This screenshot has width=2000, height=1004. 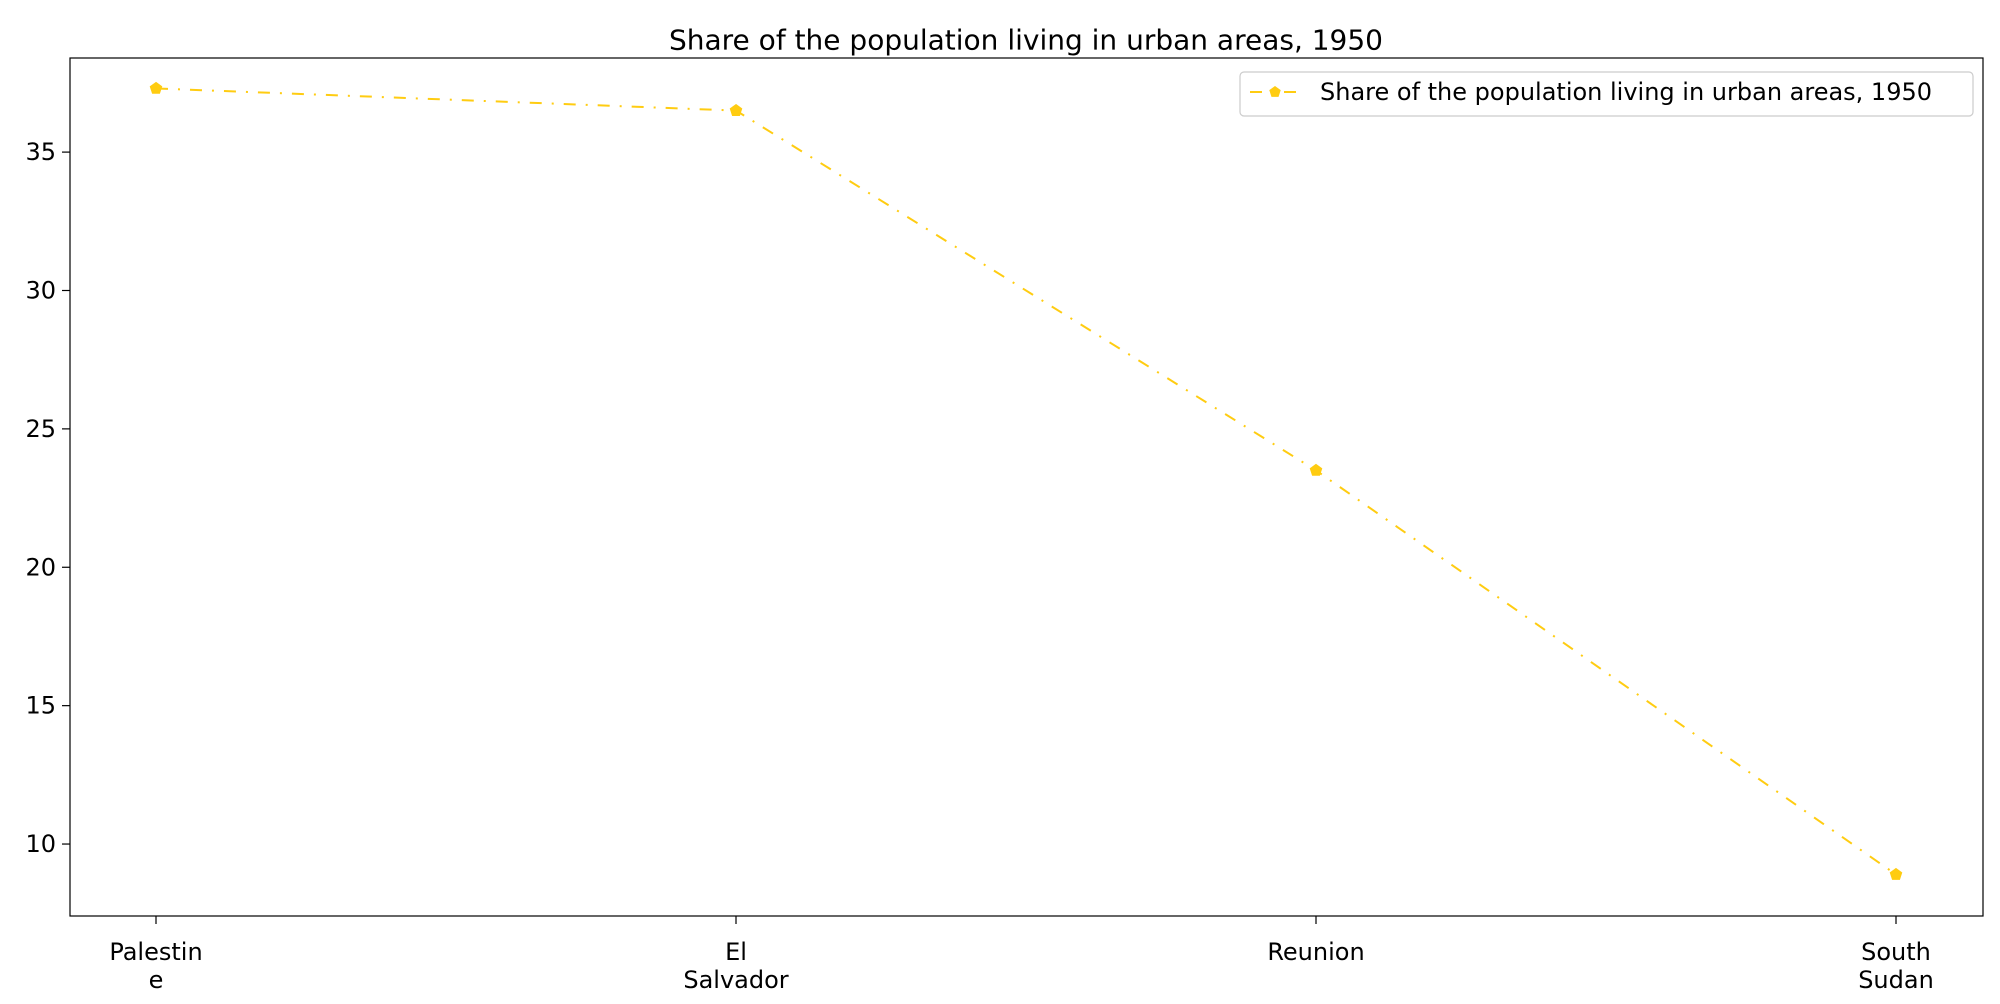 What do you see at coordinates (40, 844) in the screenshot?
I see `y-tick-label: 10` at bounding box center [40, 844].